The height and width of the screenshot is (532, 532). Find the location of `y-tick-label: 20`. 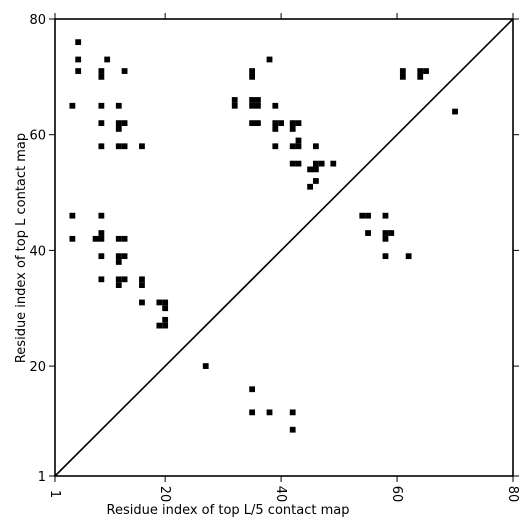

y-tick-label: 20 is located at coordinates (37, 367).